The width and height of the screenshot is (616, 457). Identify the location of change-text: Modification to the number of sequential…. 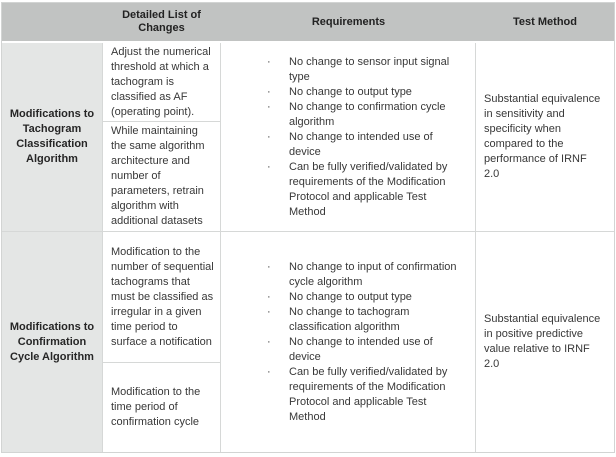
(162, 296).